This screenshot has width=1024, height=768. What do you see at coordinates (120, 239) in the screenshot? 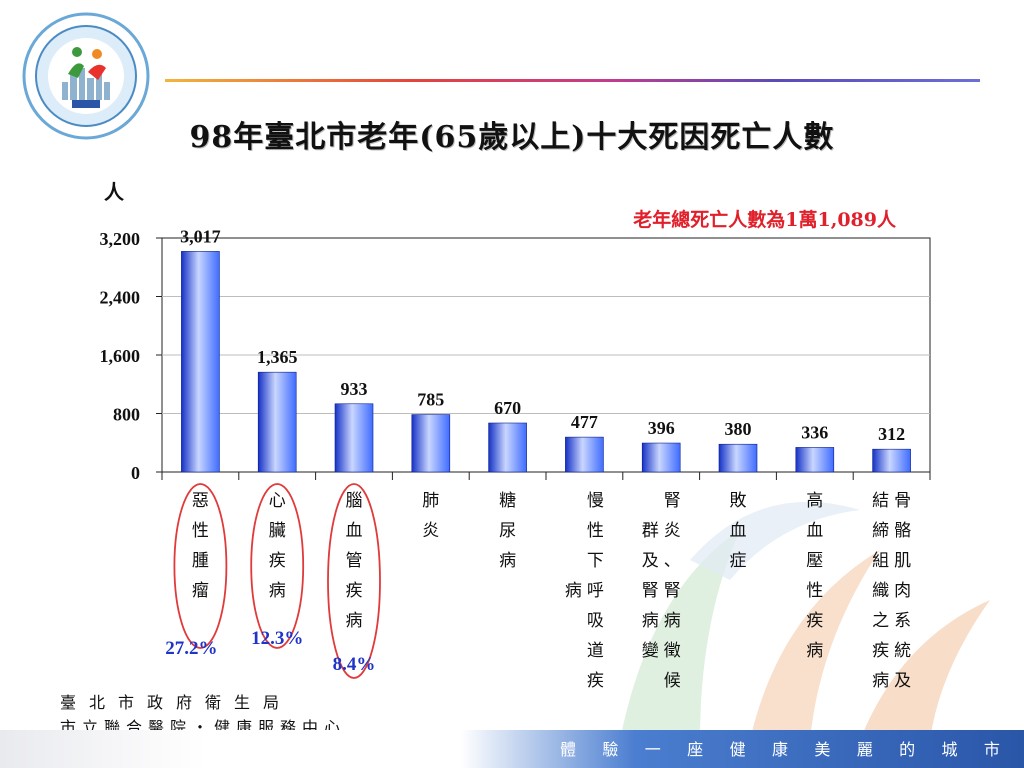
I see `y-tick-label: 3,200` at bounding box center [120, 239].